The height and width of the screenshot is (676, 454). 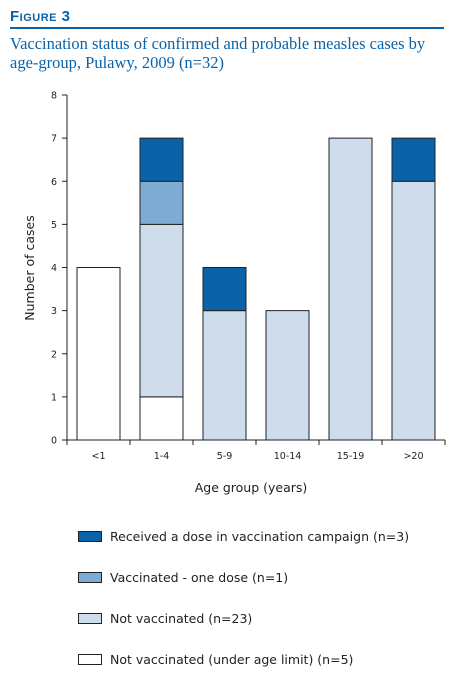 I want to click on y-tick-label: 5, so click(x=54, y=225).